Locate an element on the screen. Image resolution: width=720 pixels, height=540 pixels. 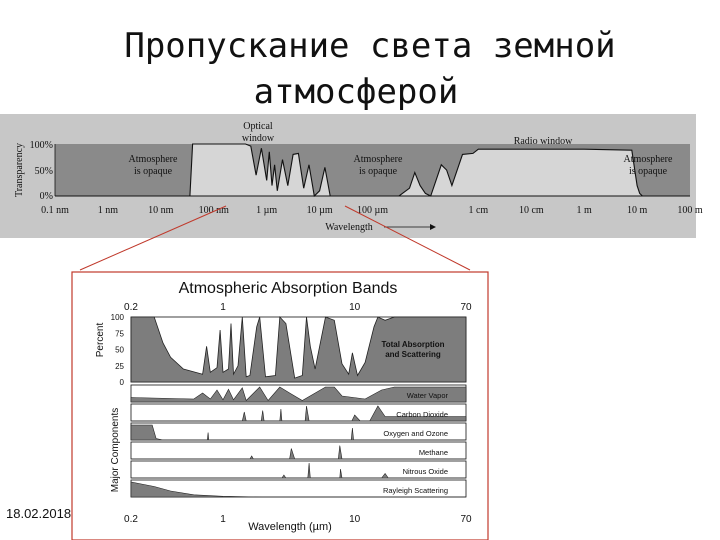
wavelength-arrow-head is located at coordinates (433, 227).